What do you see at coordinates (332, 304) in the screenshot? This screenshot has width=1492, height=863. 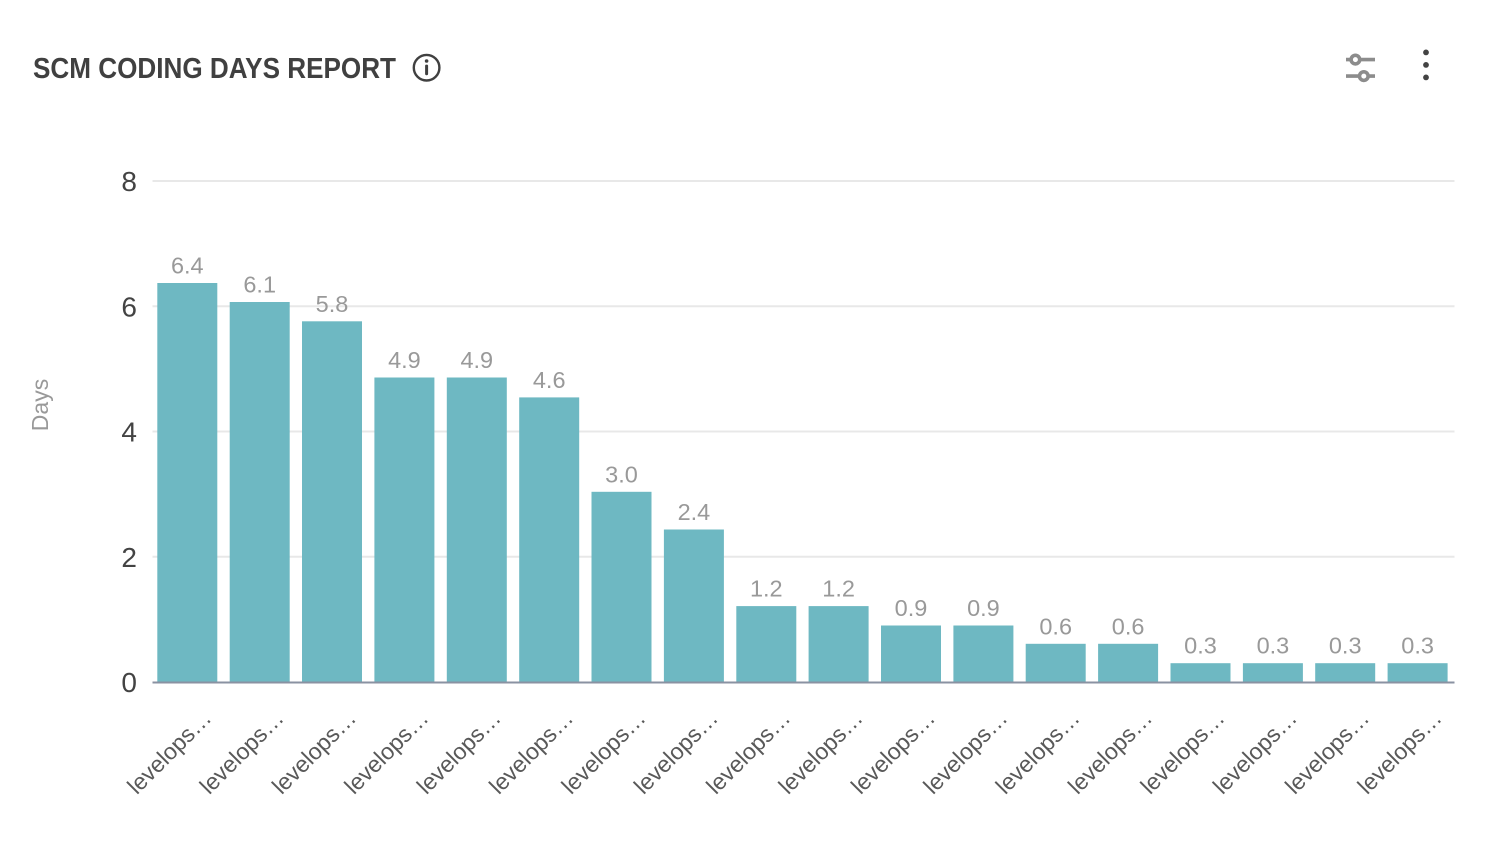 I see `svg-text: 5.8` at bounding box center [332, 304].